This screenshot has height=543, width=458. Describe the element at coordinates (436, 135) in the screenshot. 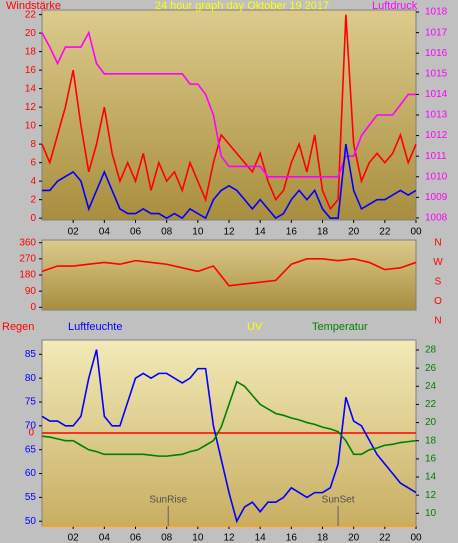

I see `y2-tick-label: 1012` at that location.